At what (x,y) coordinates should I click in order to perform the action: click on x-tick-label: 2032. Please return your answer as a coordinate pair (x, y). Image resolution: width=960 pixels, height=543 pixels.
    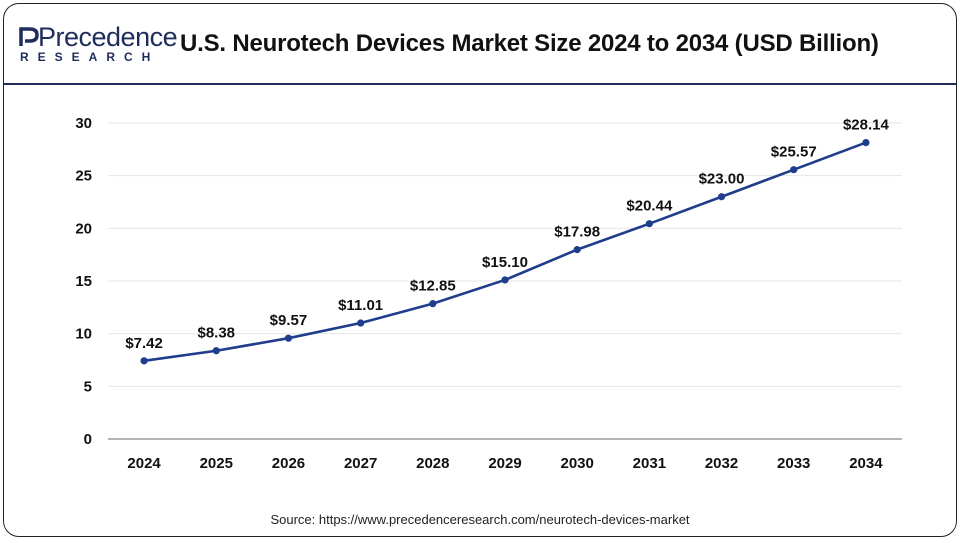
    Looking at the image, I should click on (721, 463).